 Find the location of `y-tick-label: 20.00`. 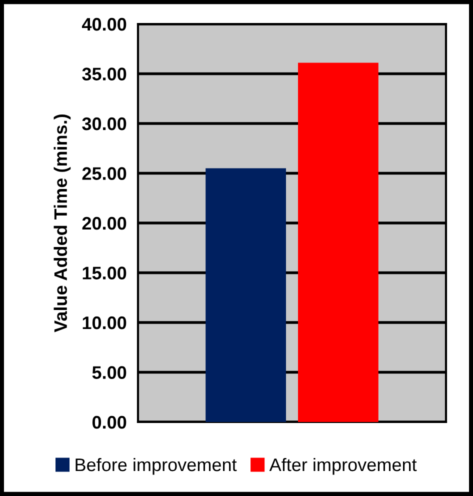

y-tick-label: 20.00 is located at coordinates (104, 223).